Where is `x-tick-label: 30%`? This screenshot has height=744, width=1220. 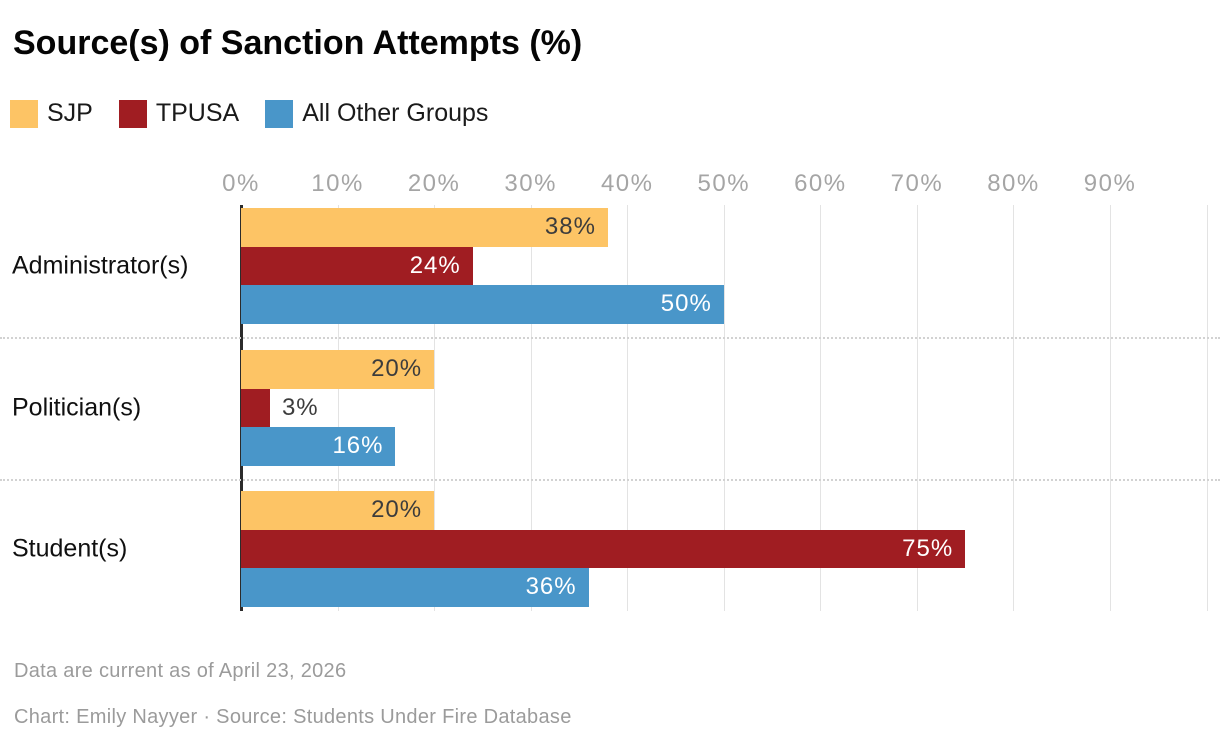
x-tick-label: 30% is located at coordinates (530, 183).